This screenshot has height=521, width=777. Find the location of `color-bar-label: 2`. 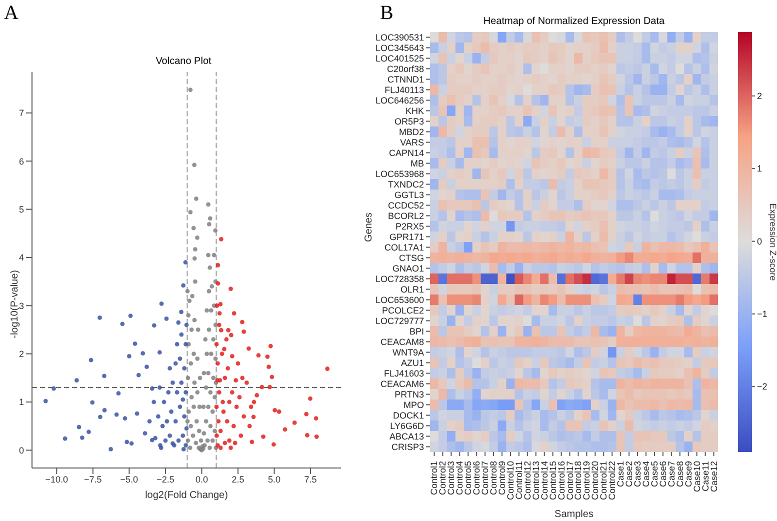

color-bar-label: 2 is located at coordinates (759, 95).